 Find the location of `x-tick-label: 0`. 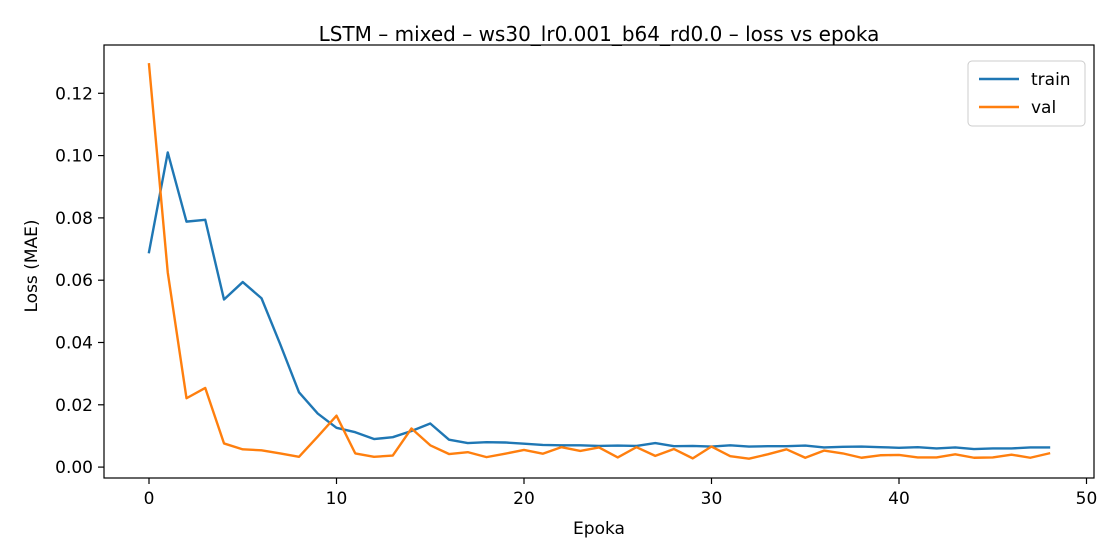

x-tick-label: 0 is located at coordinates (149, 499).